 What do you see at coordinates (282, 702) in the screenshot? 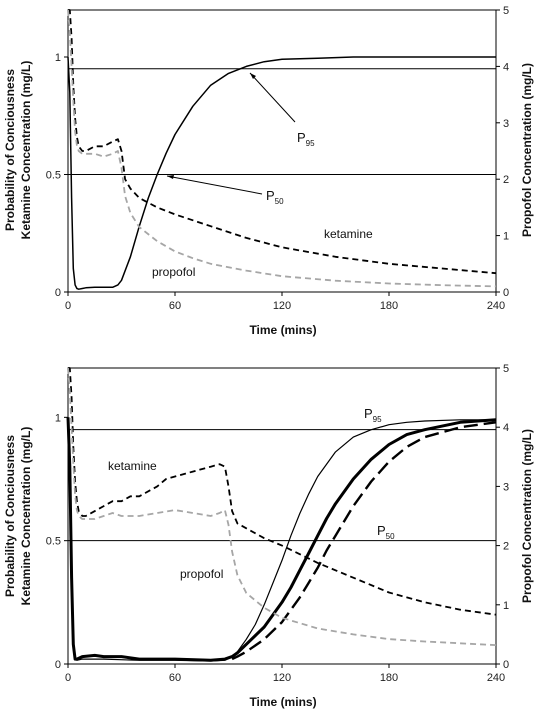
I see `bottom-x-axis-label: Time (mins)` at bounding box center [282, 702].